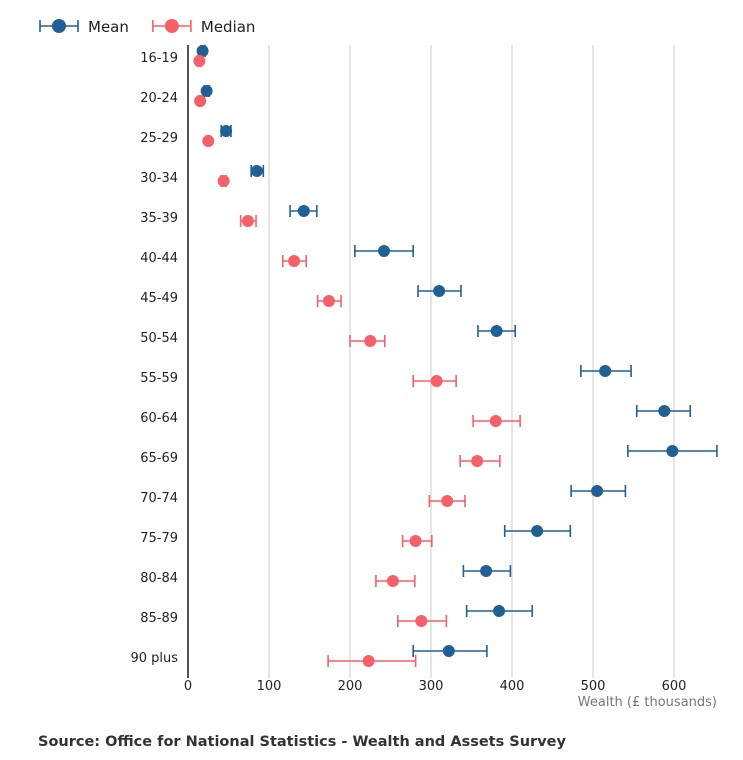 The height and width of the screenshot is (760, 743). I want to click on category-label: 40-44, so click(159, 258).